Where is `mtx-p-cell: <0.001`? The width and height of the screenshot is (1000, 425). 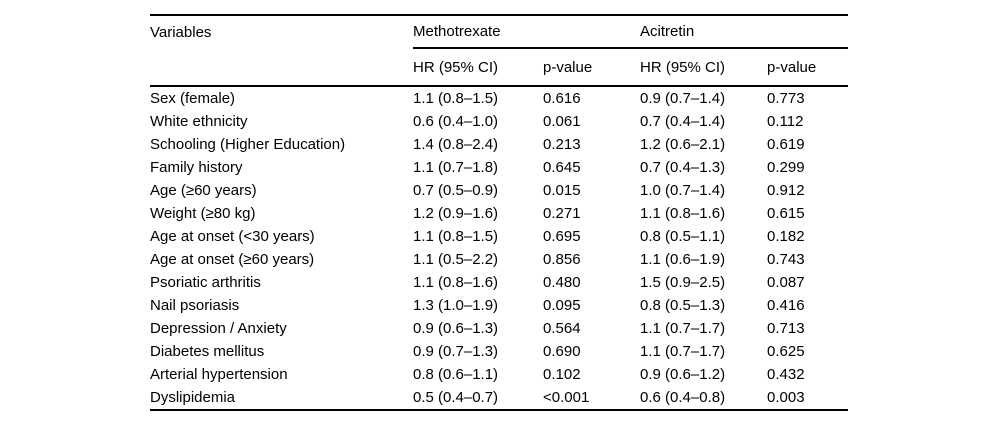 mtx-p-cell: <0.001 is located at coordinates (566, 397).